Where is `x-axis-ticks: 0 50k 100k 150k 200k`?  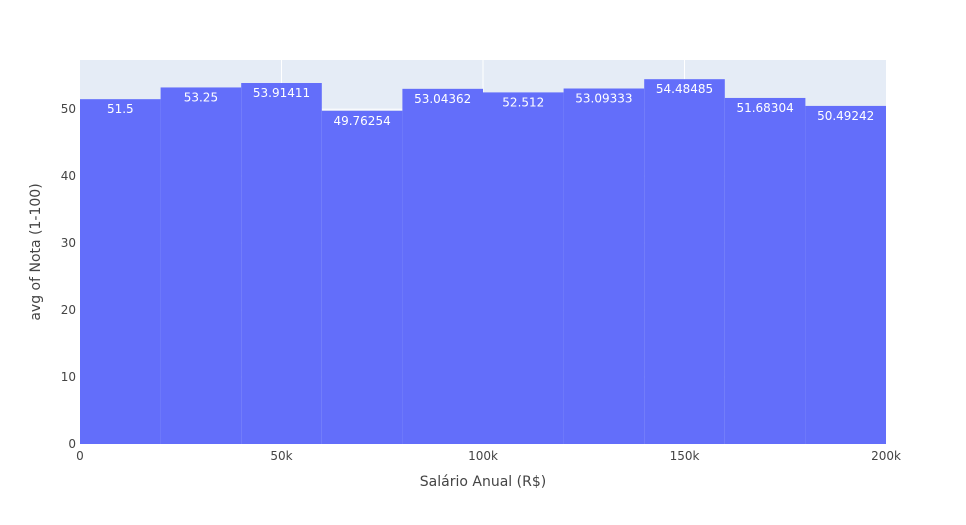 x-axis-ticks: 0 50k 100k 150k 200k is located at coordinates (488, 456).